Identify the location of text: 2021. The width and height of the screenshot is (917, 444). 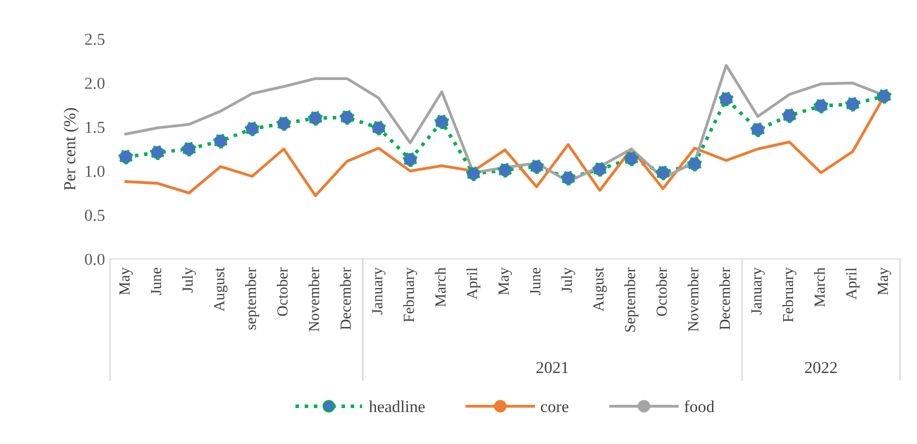
(552, 368).